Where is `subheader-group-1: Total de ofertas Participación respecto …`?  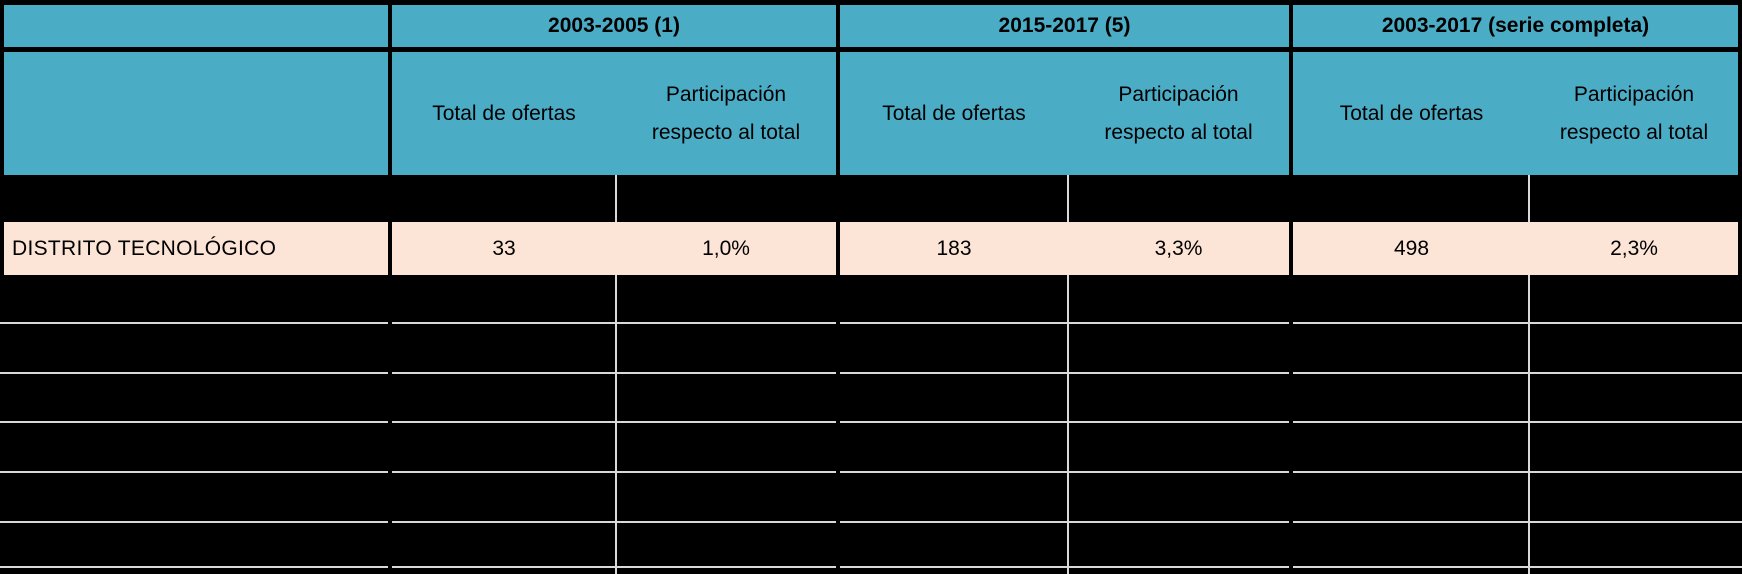 subheader-group-1: Total de ofertas Participación respecto … is located at coordinates (614, 113).